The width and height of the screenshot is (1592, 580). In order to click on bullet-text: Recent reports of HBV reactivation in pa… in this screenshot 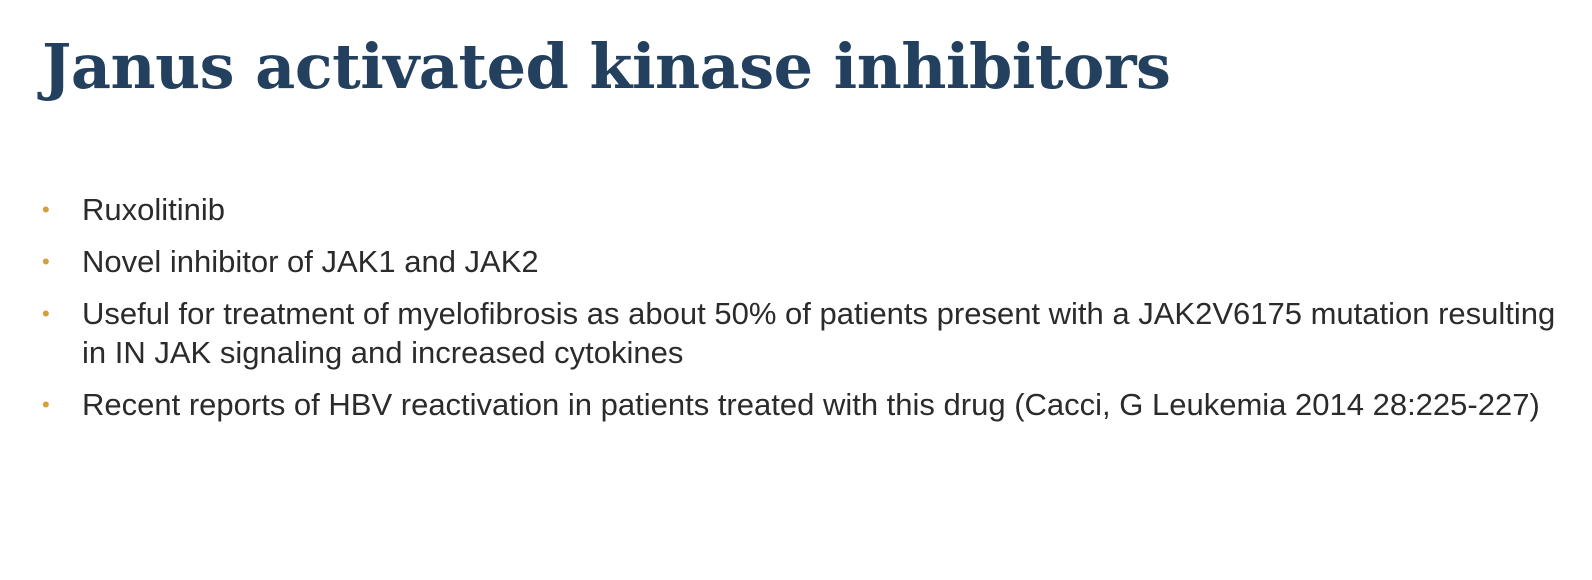, I will do `click(811, 404)`.